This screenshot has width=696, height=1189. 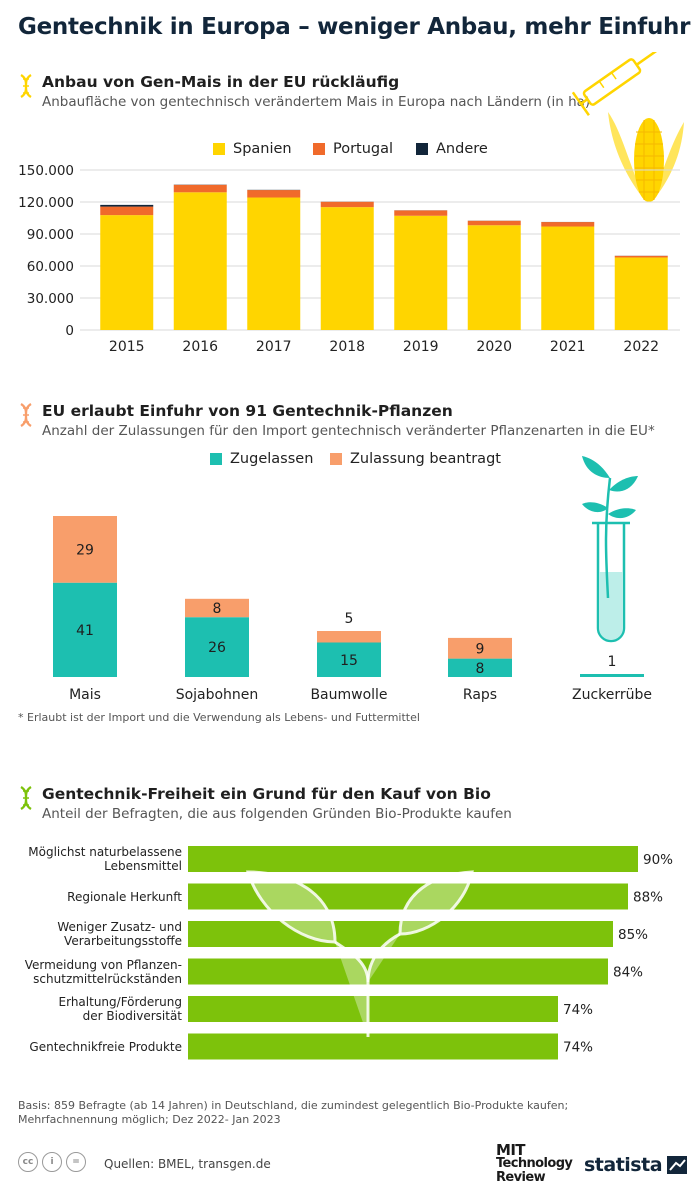 I want to click on y-tick-label: 120.000, so click(x=46, y=203).